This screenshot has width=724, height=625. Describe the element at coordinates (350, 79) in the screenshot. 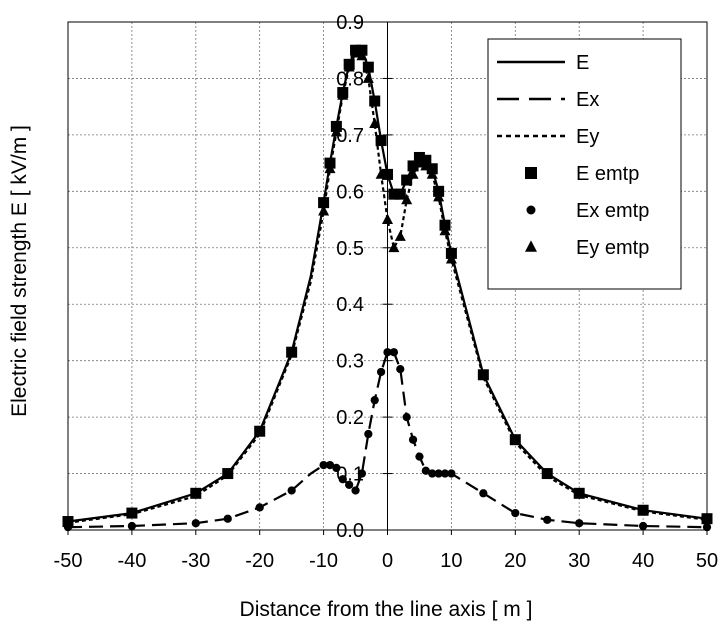

I see `y-tick-label: 0.8` at that location.